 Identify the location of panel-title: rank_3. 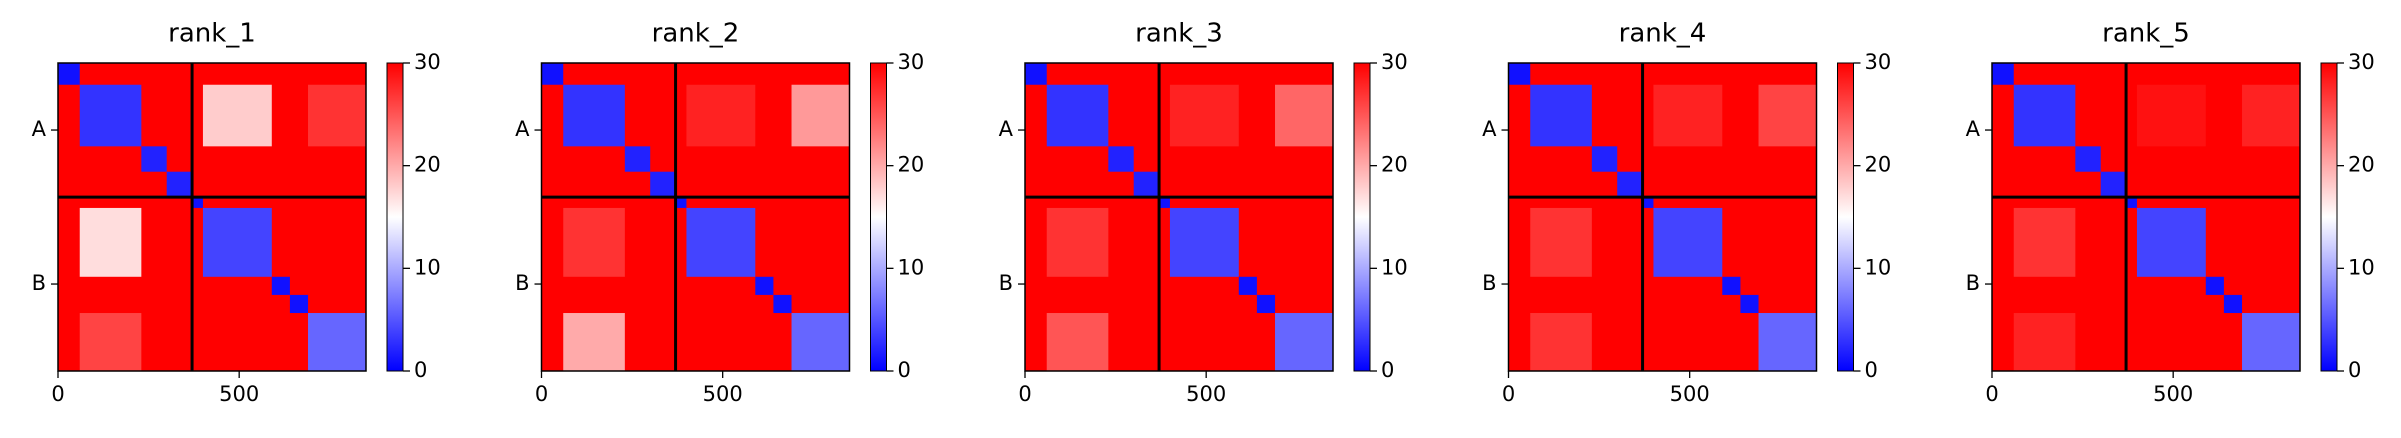
(1179, 34).